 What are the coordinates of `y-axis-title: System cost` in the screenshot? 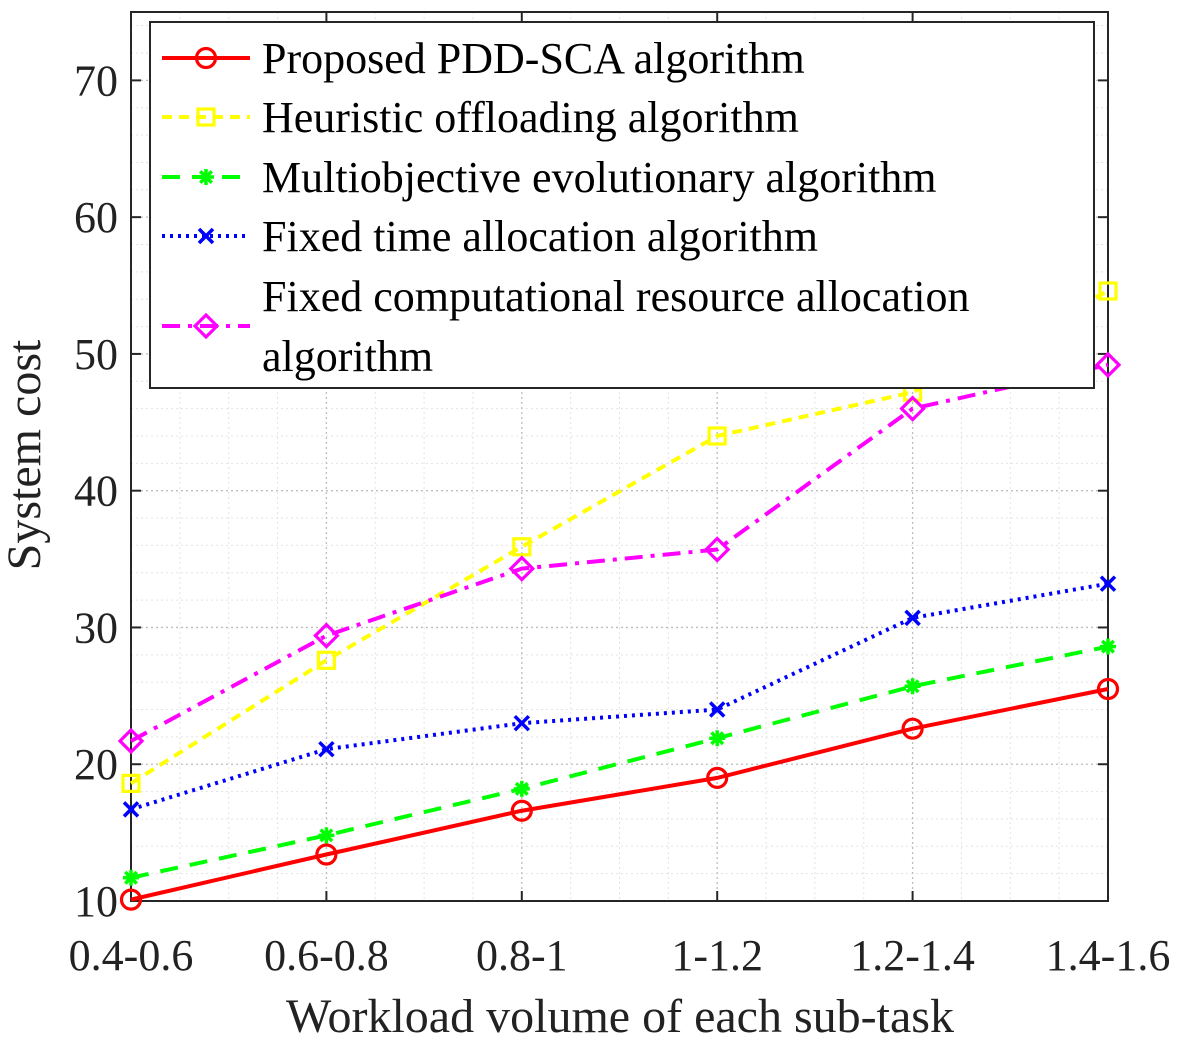 It's located at (25, 454).